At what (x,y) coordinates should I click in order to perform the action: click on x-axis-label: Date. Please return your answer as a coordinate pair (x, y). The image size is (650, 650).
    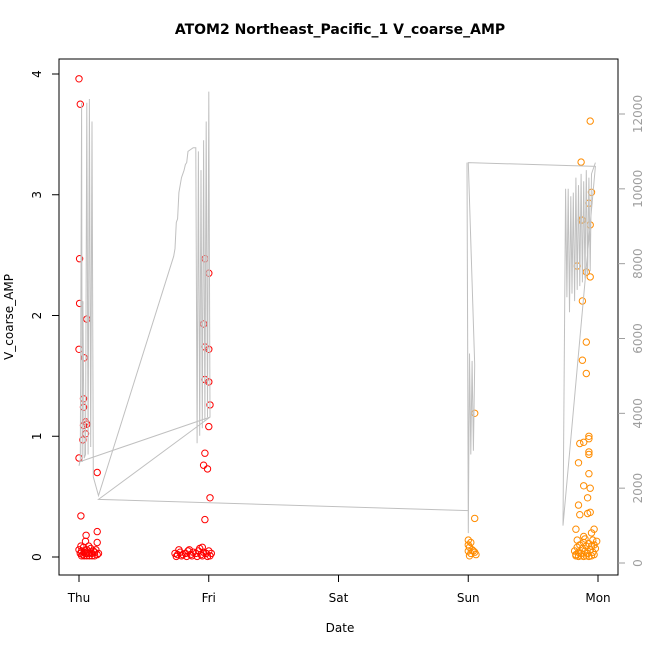
    Looking at the image, I should click on (340, 628).